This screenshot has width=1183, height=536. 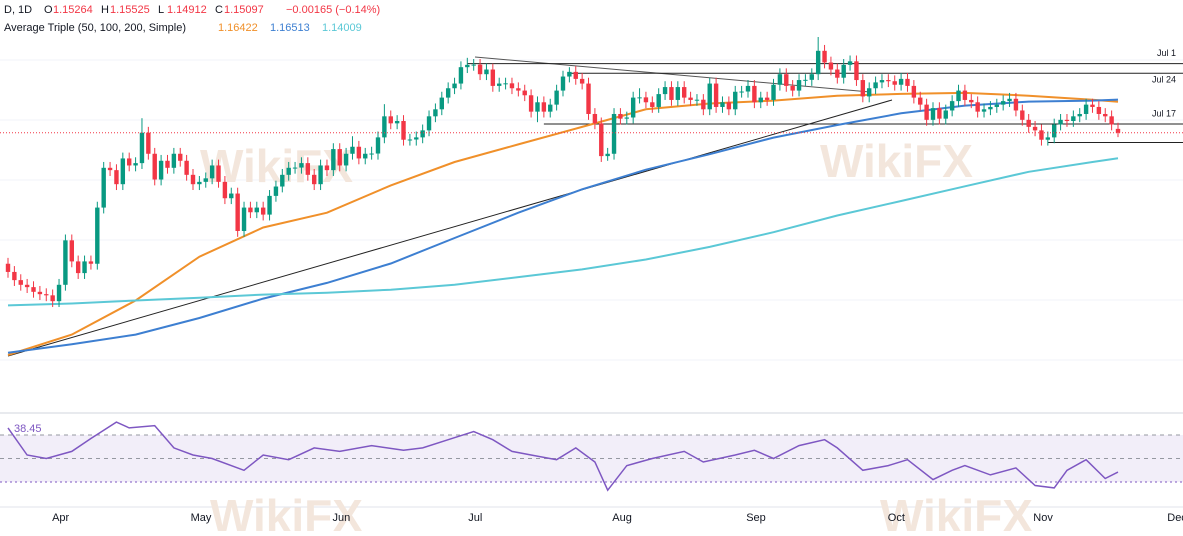 What do you see at coordinates (475, 518) in the screenshot?
I see `x-tick-label: Jul` at bounding box center [475, 518].